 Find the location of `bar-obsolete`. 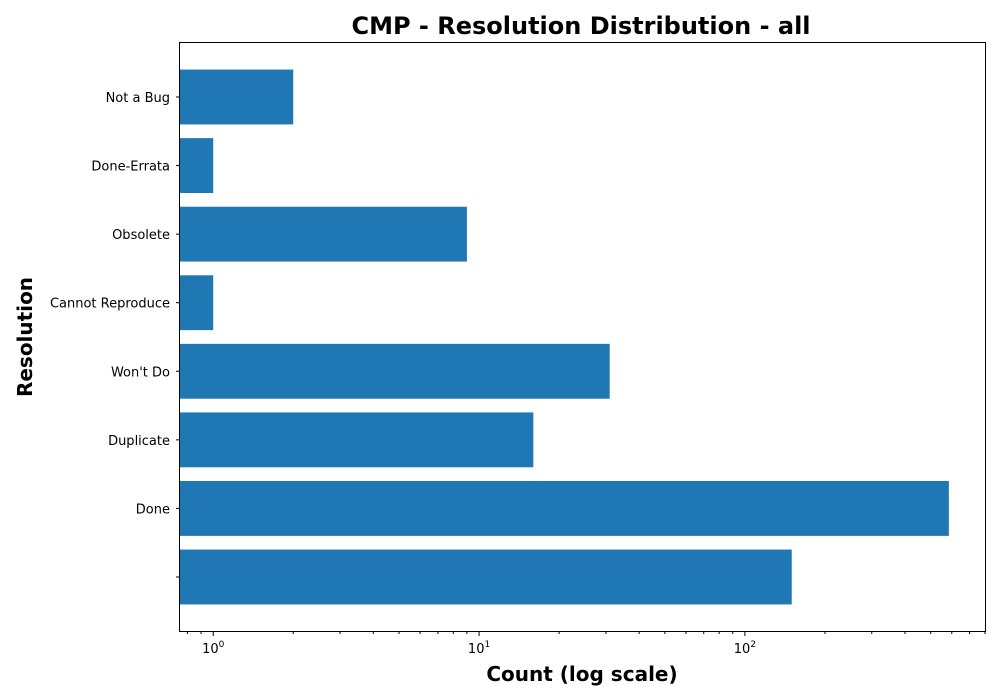

bar-obsolete is located at coordinates (323, 234).